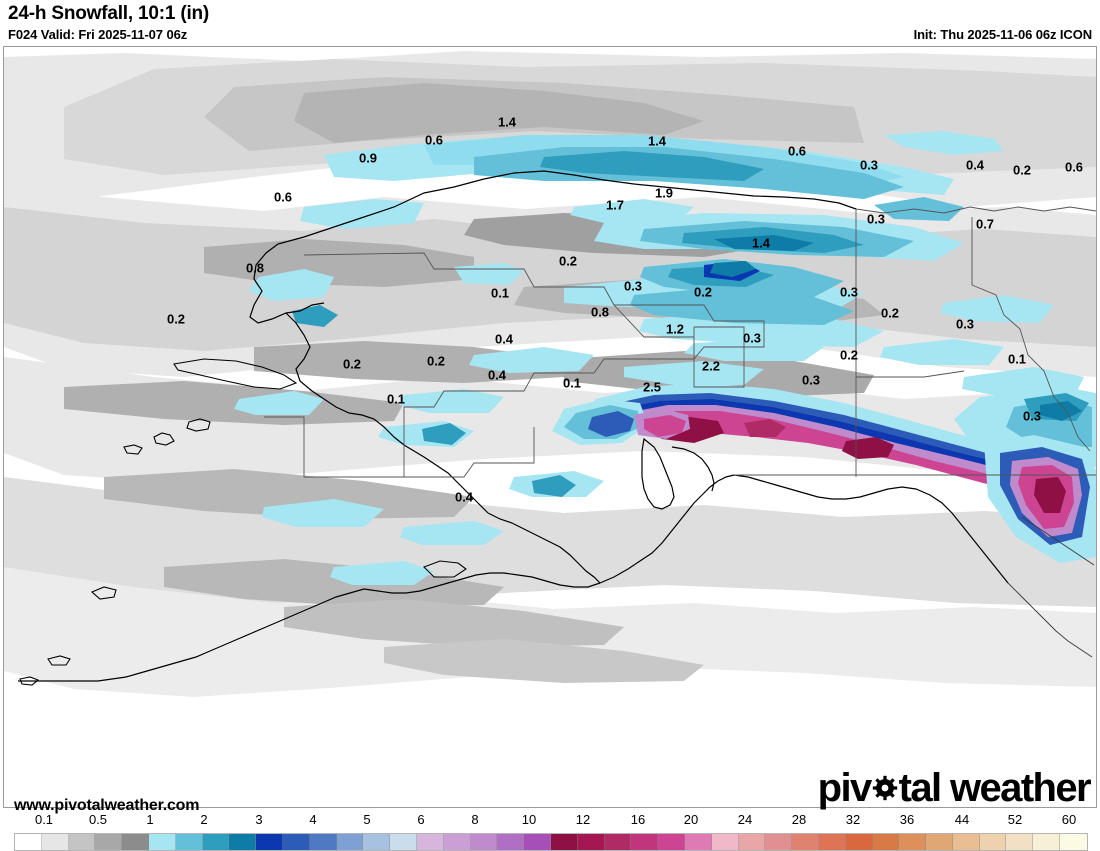 Image resolution: width=1100 pixels, height=851 pixels. What do you see at coordinates (995, 788) in the screenshot?
I see `brand-text-part2: tal weather` at bounding box center [995, 788].